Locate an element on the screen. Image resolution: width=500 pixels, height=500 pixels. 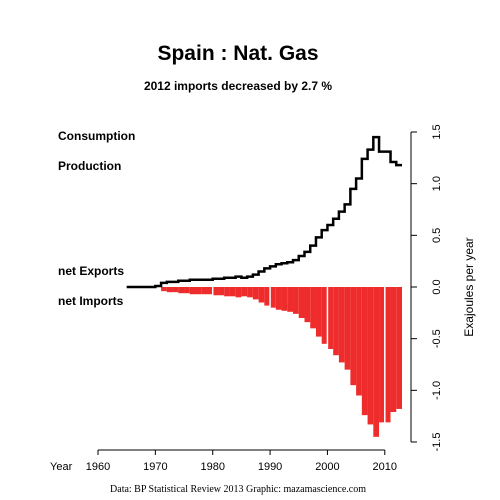
imports-bars is located at coordinates (281, 364).